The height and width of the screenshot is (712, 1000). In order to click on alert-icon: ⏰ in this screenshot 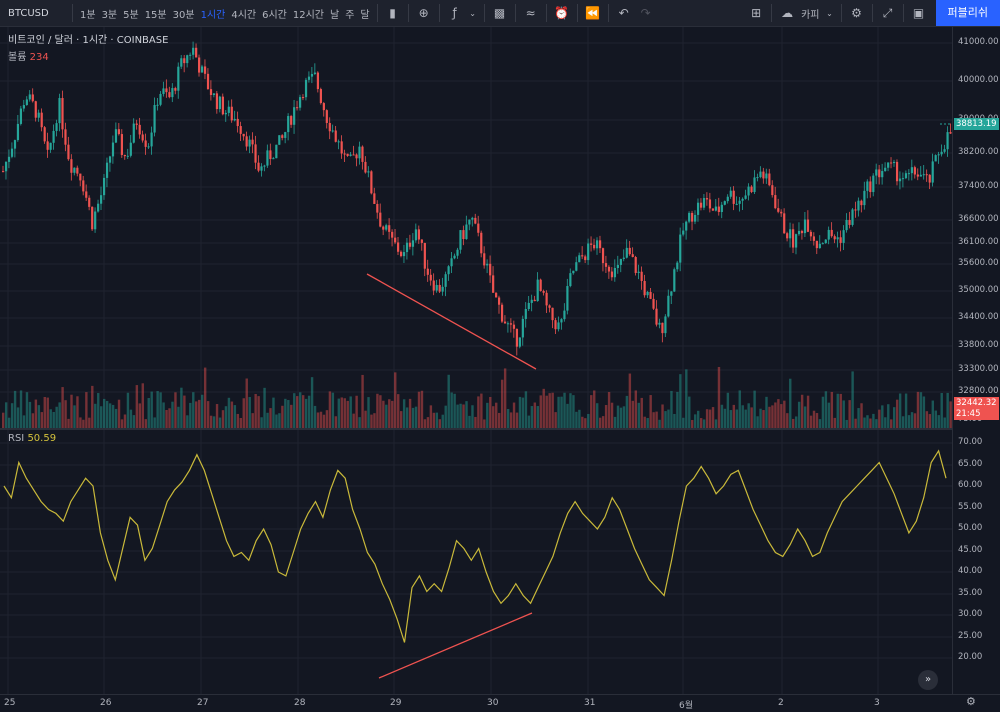, I will do `click(562, 13)`.